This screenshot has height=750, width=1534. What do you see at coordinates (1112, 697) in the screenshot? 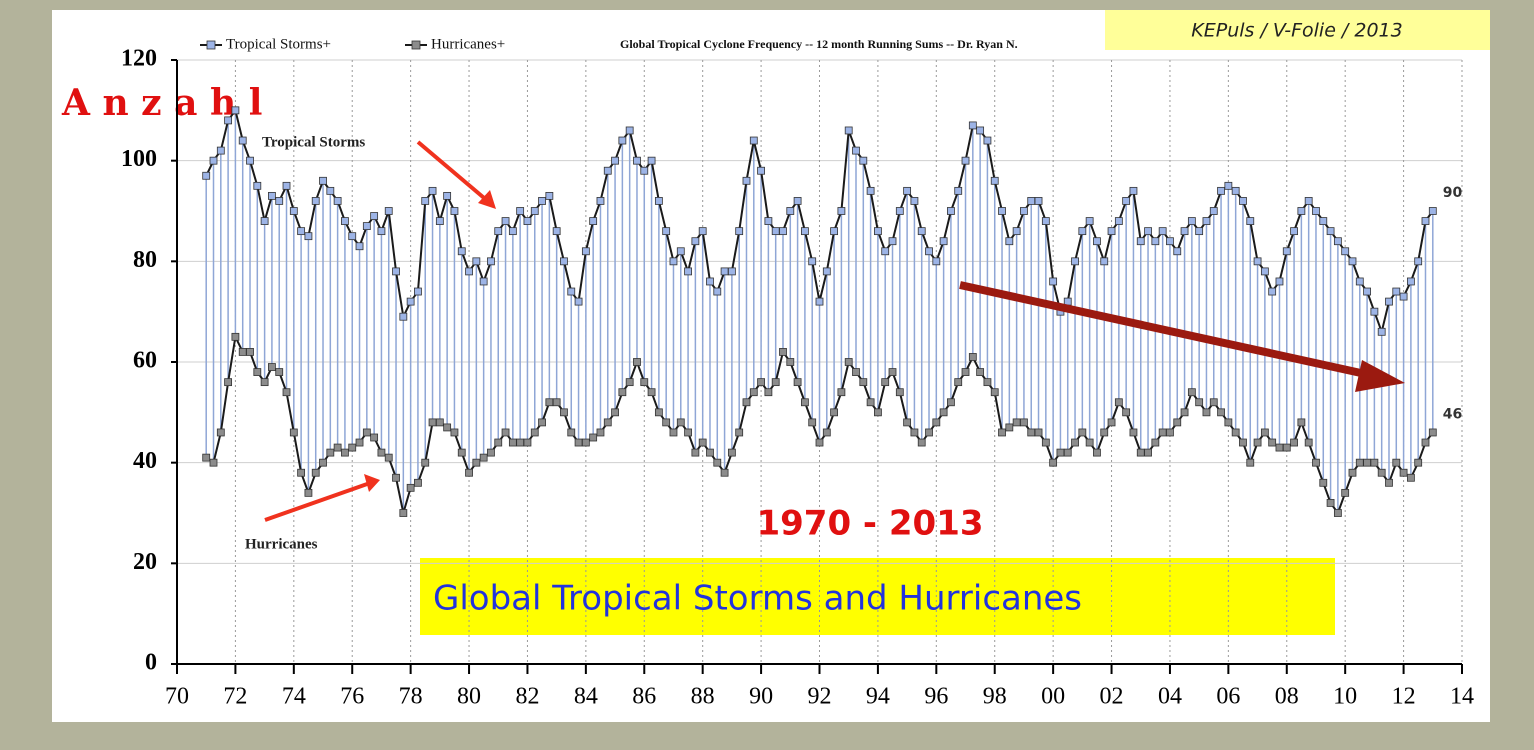
I see `x-tick-label: 02` at bounding box center [1112, 697].